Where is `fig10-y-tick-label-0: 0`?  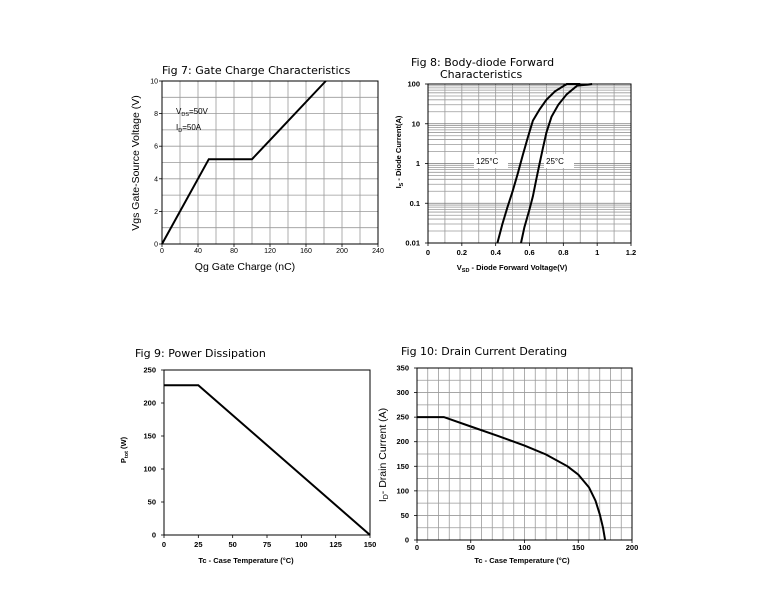
fig10-y-tick-label-0: 0 is located at coordinates (407, 540).